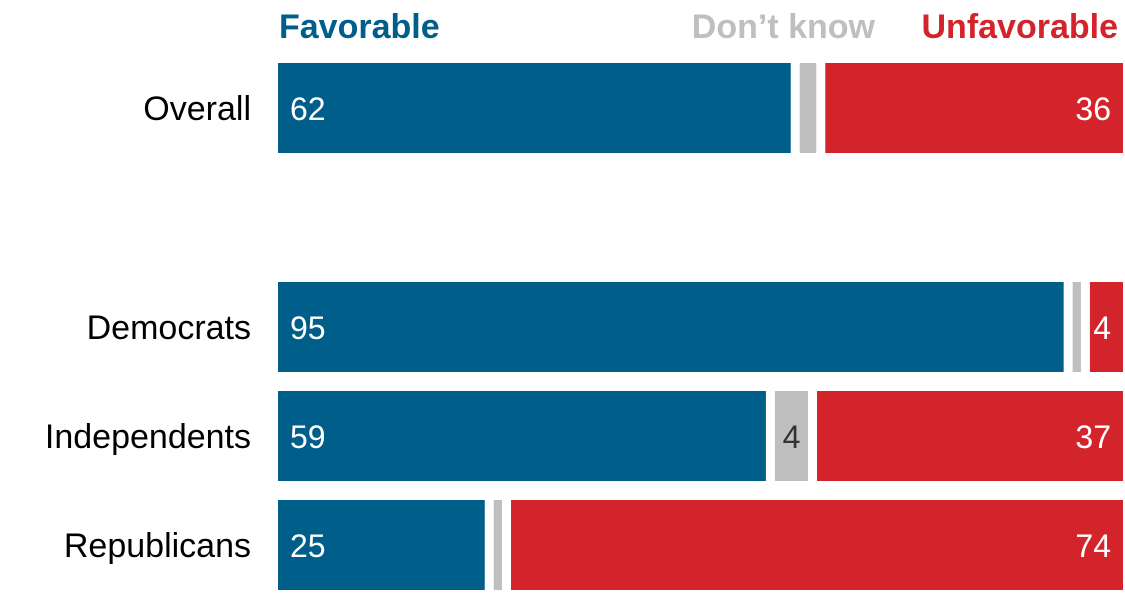 The width and height of the screenshot is (1125, 594). Describe the element at coordinates (308, 109) in the screenshot. I see `value-label-overall-favorable: 62` at that location.